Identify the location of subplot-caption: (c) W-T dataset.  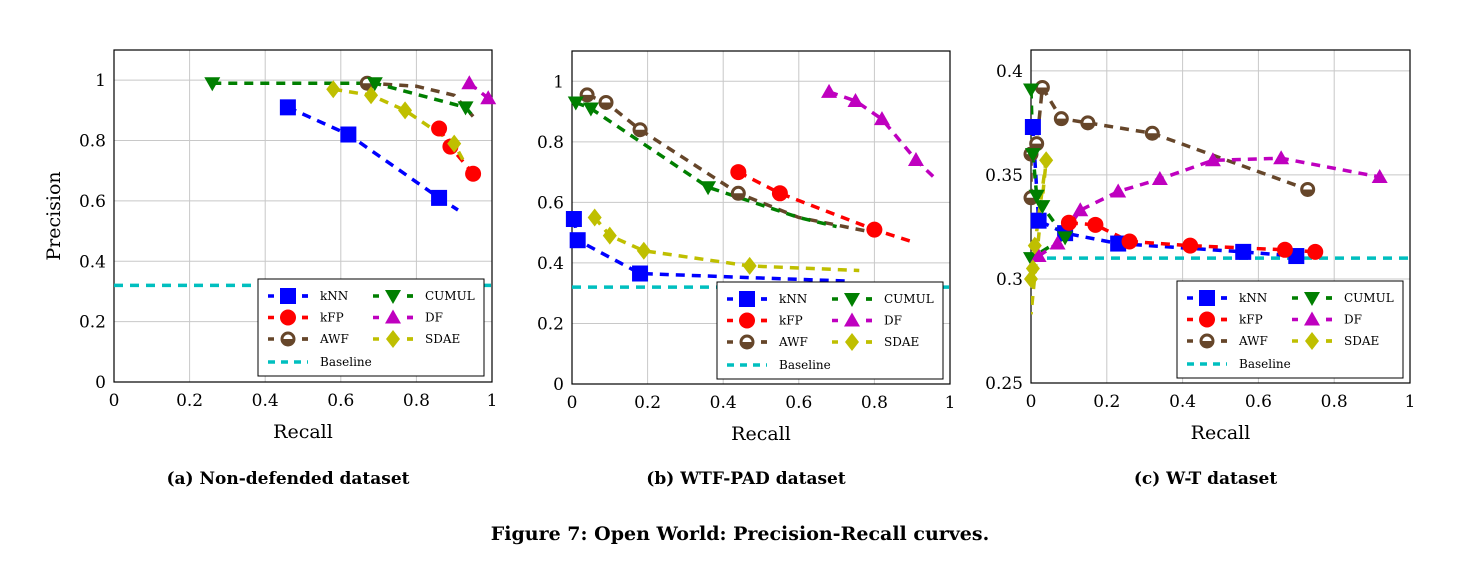
(1205, 479).